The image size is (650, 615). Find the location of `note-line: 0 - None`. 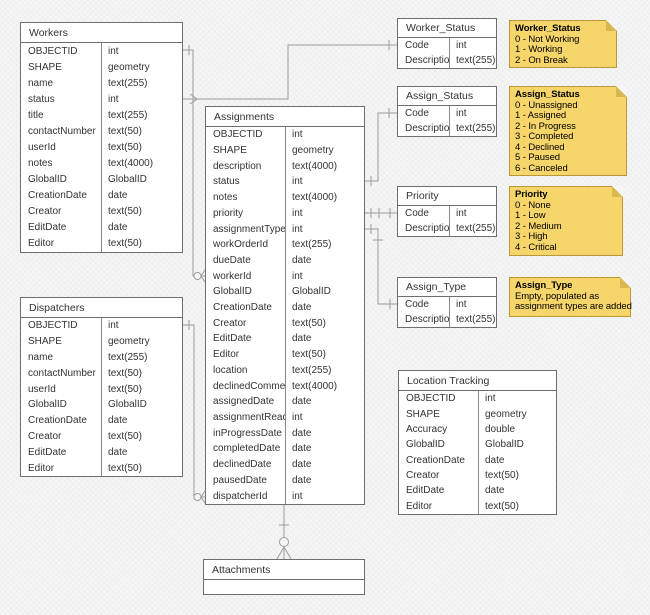

note-line: 0 - None is located at coordinates (533, 205).